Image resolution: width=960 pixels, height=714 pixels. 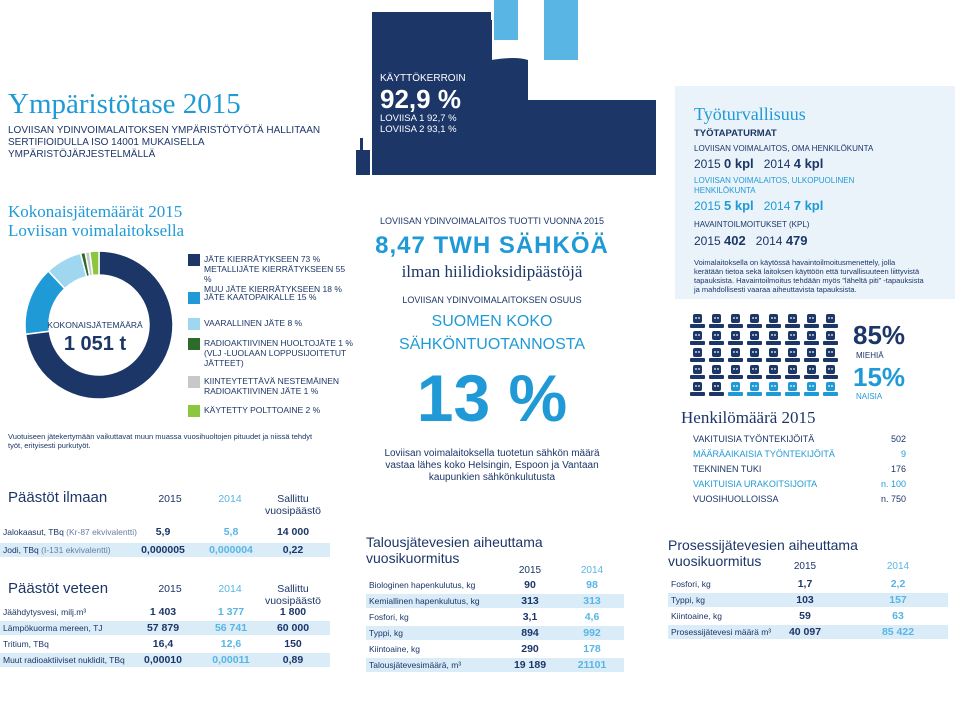 What do you see at coordinates (418, 129) in the screenshot?
I see `capacity-loviisa-2: LOVIISA 2 93,1 %` at bounding box center [418, 129].